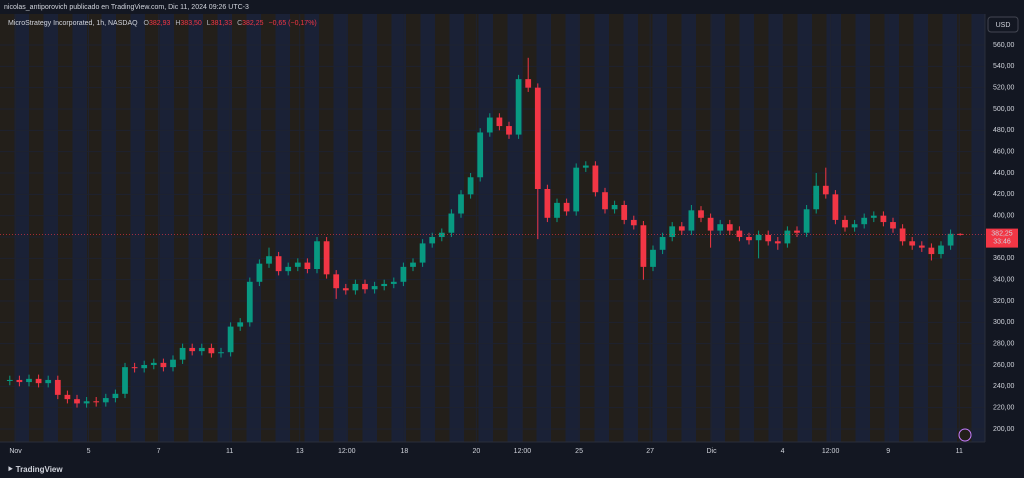 Image resolution: width=1024 pixels, height=478 pixels. I want to click on x-tick-label: 25, so click(579, 451).